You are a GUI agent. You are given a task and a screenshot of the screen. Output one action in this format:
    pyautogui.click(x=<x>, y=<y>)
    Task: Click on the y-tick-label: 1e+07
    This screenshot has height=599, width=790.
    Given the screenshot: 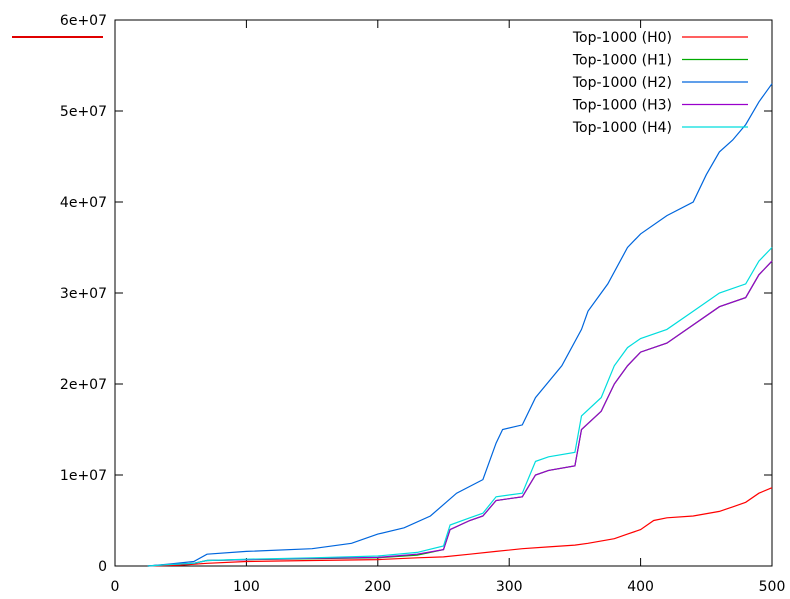 What is the action you would take?
    pyautogui.click(x=83, y=476)
    